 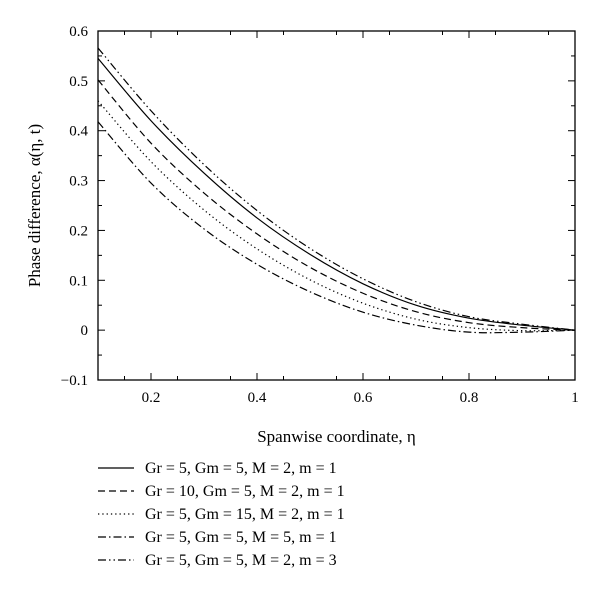 What do you see at coordinates (78, 132) in the screenshot?
I see `y-tick-label: 0.4` at bounding box center [78, 132].